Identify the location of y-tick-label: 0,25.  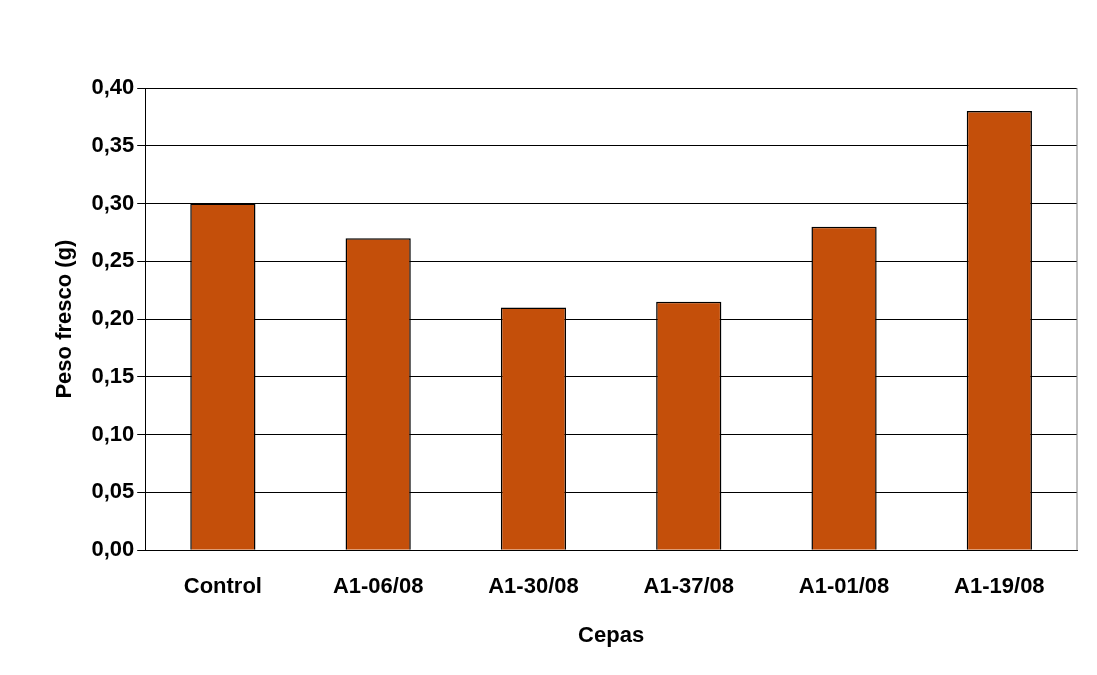
(113, 260).